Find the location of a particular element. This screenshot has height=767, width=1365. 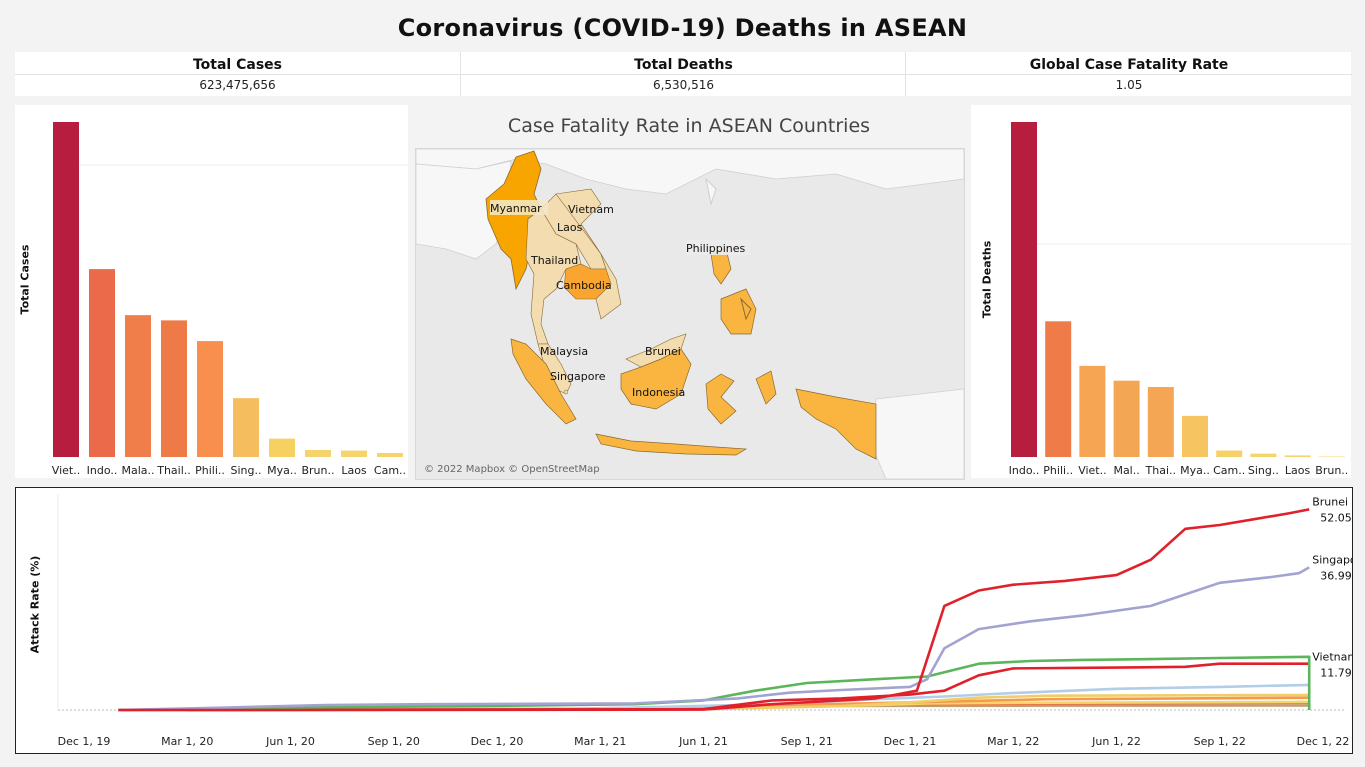

map-title: Case Fatality Rate in ASEAN Countries is located at coordinates (689, 126).